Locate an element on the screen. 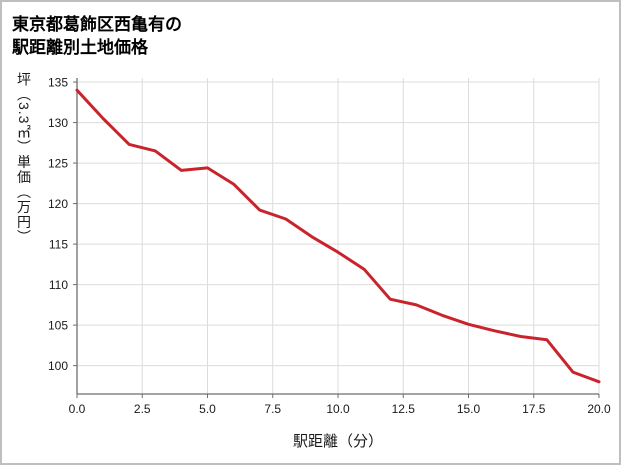 The width and height of the screenshot is (621, 465). x-tick-label: 20.0 is located at coordinates (599, 409).